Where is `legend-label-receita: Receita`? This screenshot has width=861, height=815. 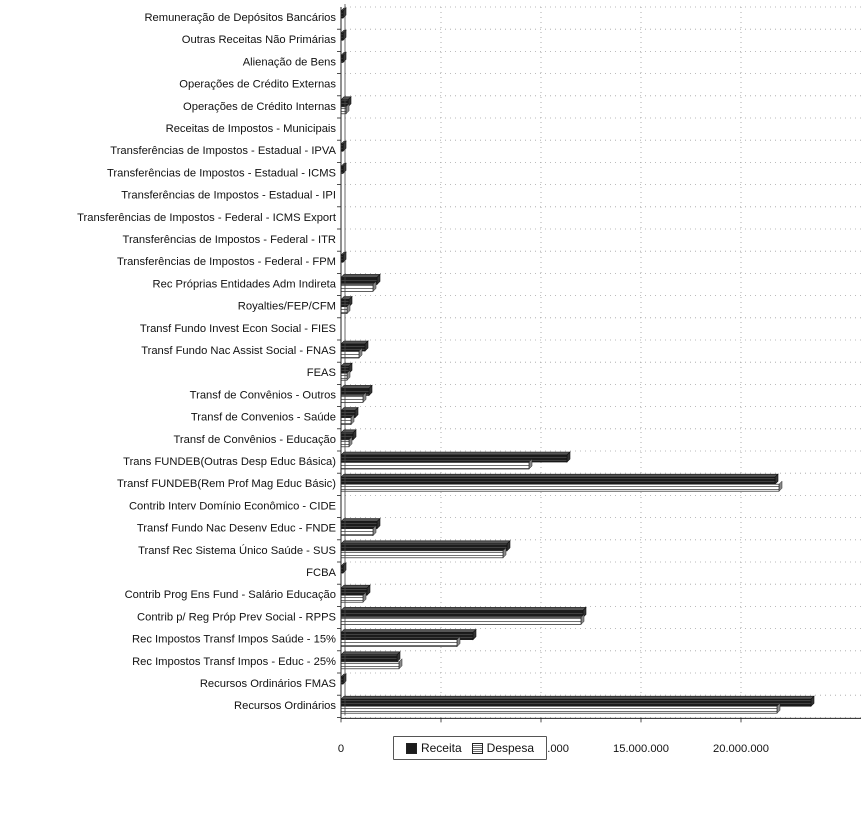 legend-label-receita: Receita is located at coordinates (441, 748).